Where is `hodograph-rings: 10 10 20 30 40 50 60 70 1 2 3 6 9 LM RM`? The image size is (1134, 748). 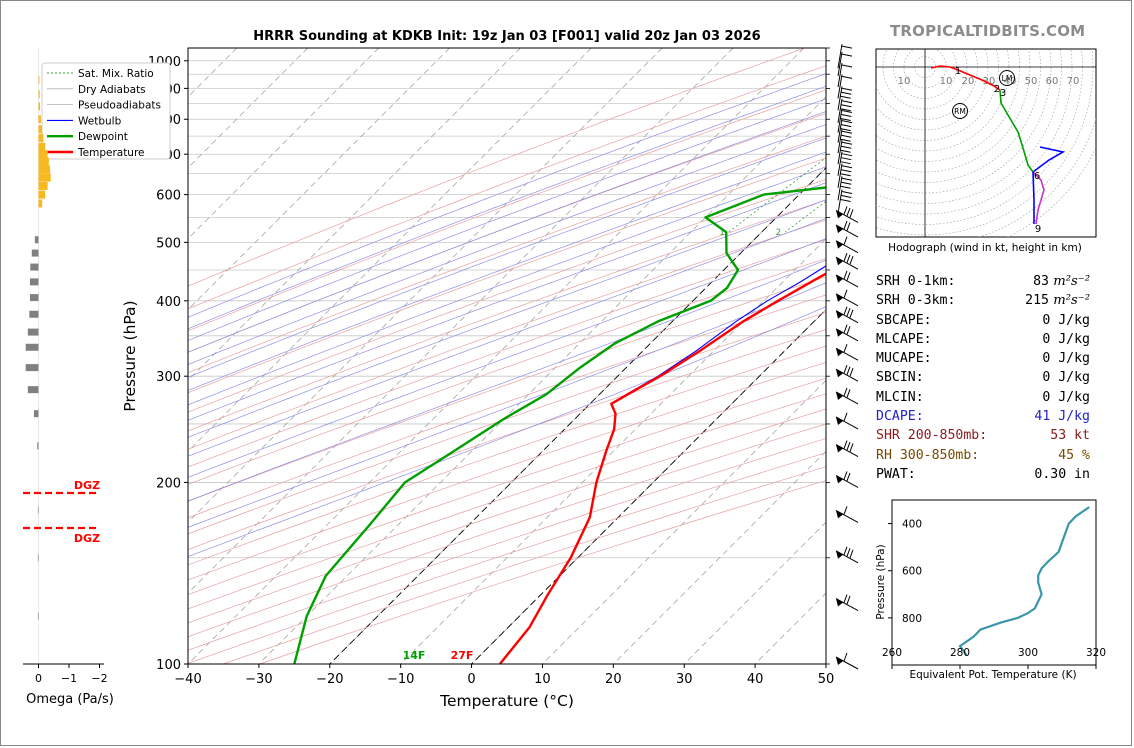
hodograph-rings: 10 10 20 30 40 50 60 70 1 2 3 6 9 LM RM is located at coordinates (986, 143).